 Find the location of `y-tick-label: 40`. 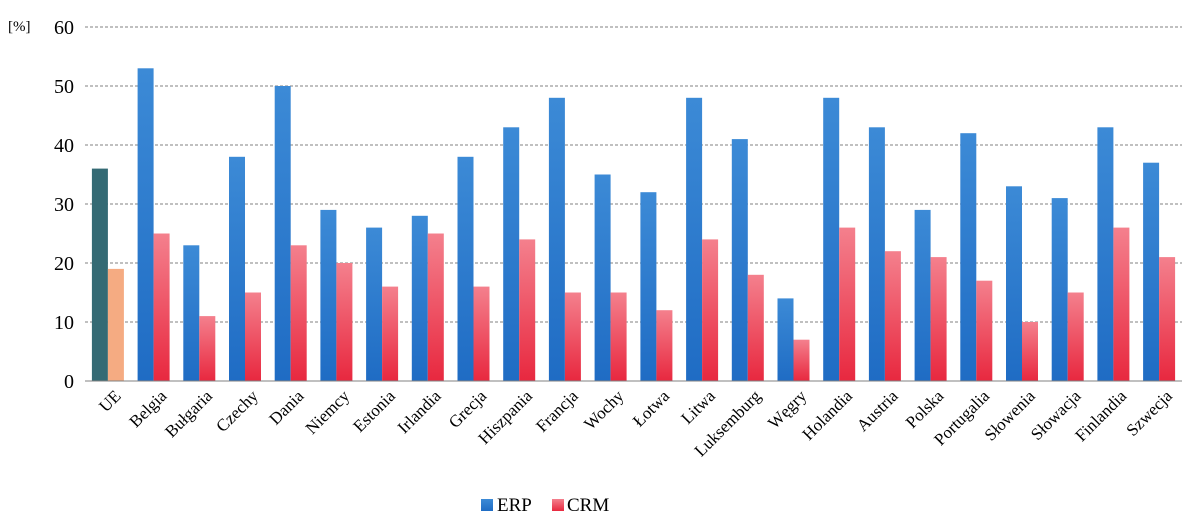

y-tick-label: 40 is located at coordinates (64, 146).